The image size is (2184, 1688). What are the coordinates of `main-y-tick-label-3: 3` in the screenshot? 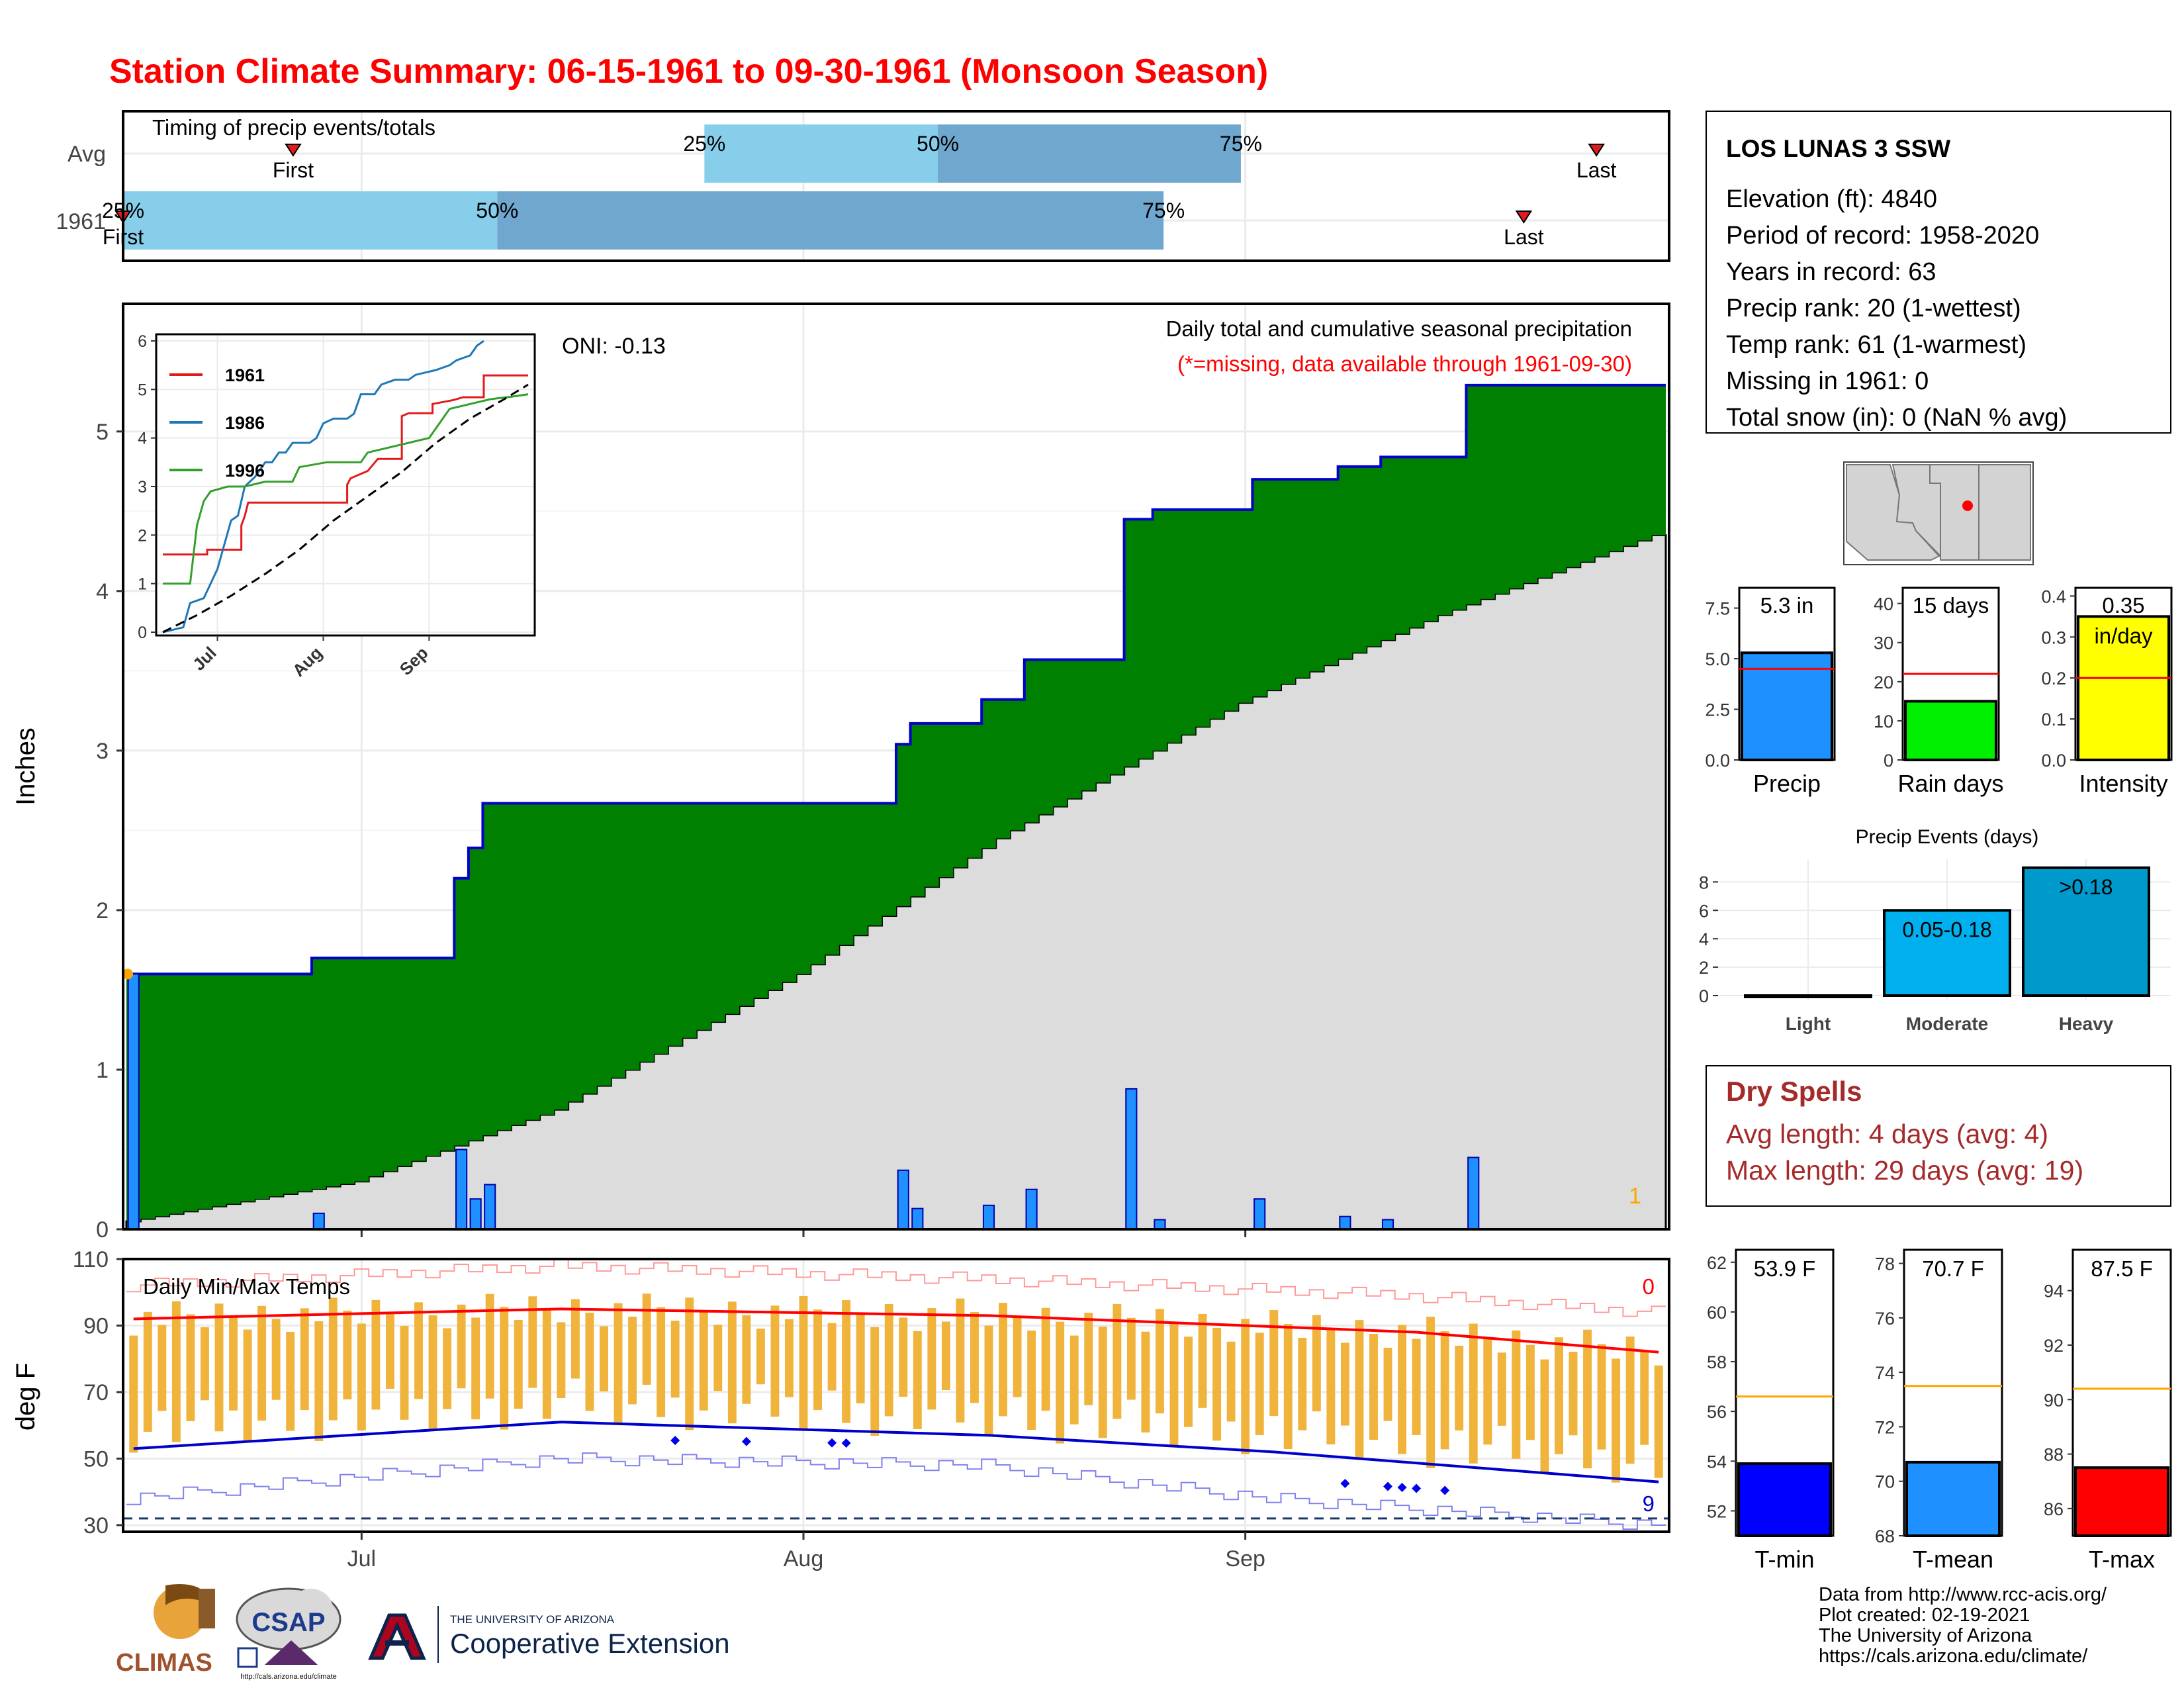 It's located at (103, 751).